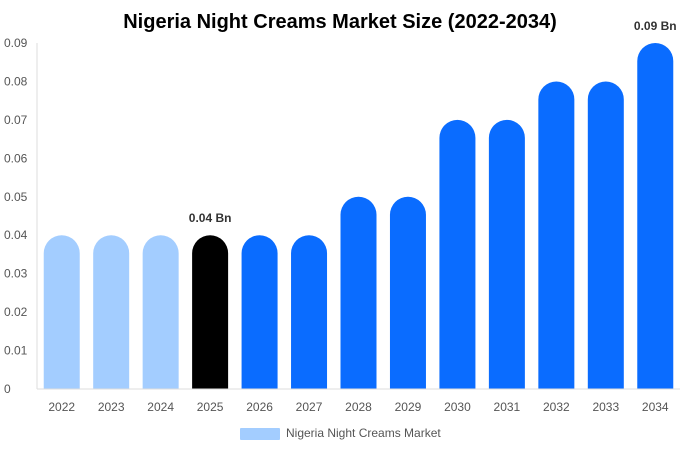  I want to click on y-tick-label: 0.08, so click(16, 81).